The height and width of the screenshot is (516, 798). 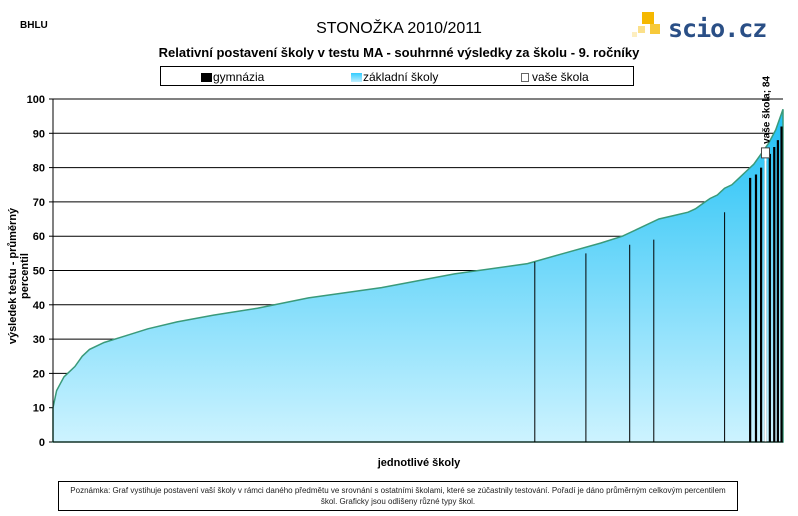 What do you see at coordinates (401, 77) in the screenshot?
I see `legend-label: základní školy` at bounding box center [401, 77].